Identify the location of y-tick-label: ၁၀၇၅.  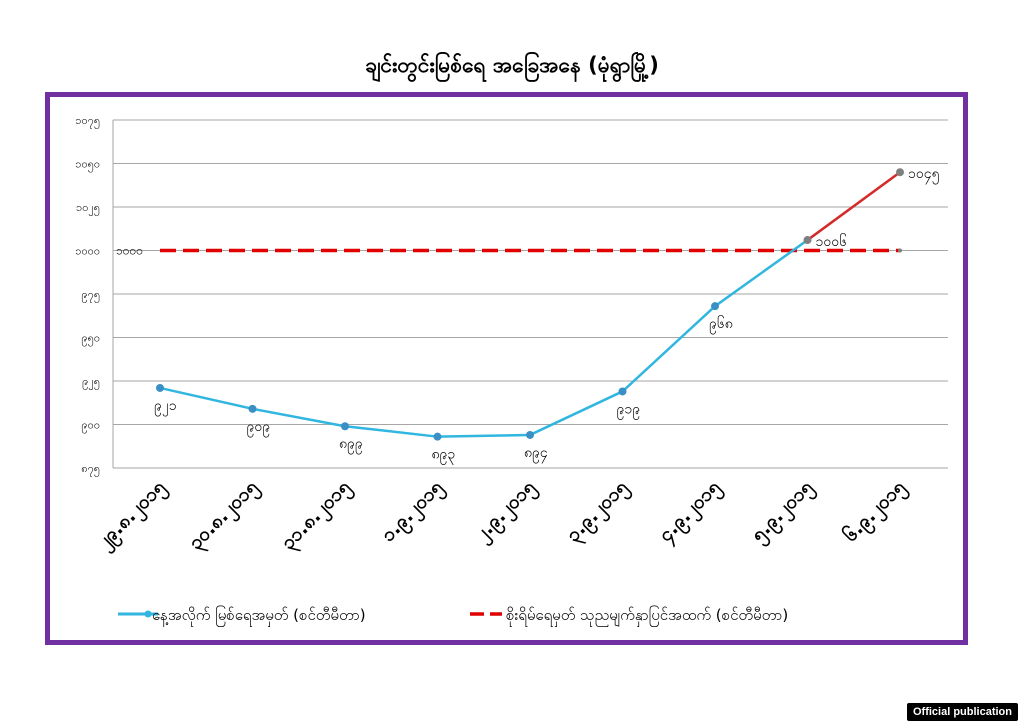
(87, 121).